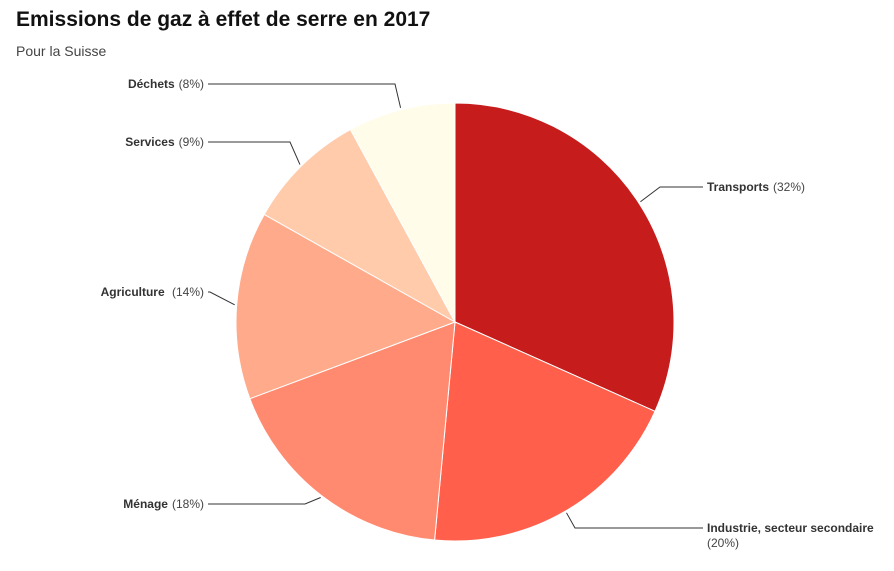 Image resolution: width=894 pixels, height=571 pixels. What do you see at coordinates (723, 543) in the screenshot?
I see `slice-percent-2: (20%)` at bounding box center [723, 543].